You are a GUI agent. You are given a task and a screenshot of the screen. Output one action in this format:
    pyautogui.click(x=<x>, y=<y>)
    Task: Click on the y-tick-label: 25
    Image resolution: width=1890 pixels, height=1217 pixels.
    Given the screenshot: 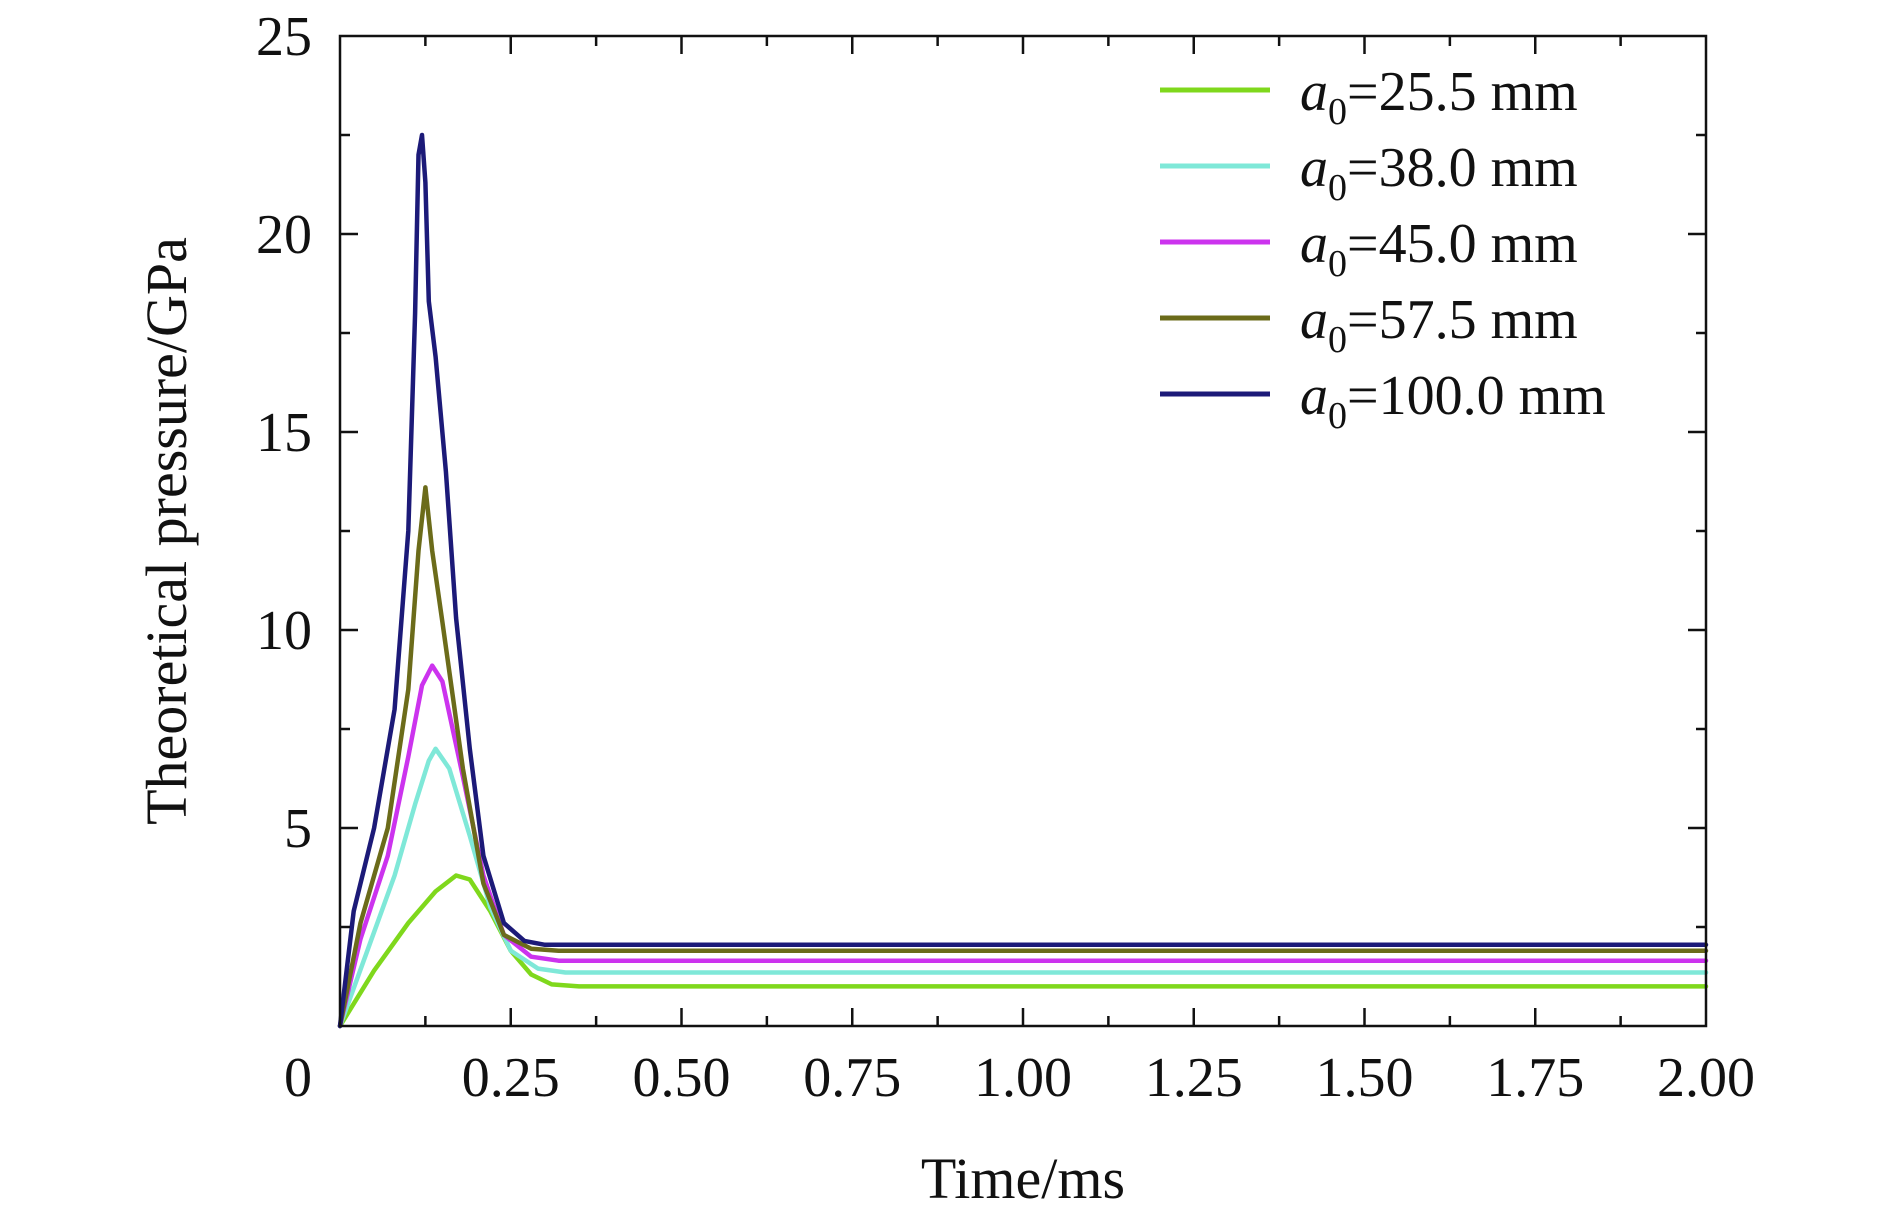 What is the action you would take?
    pyautogui.click(x=284, y=37)
    